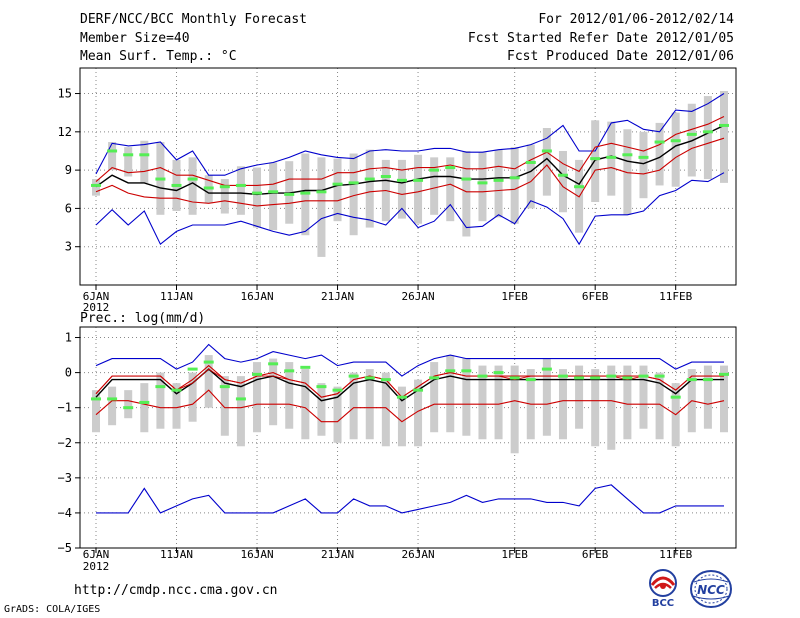 The height and width of the screenshot is (618, 800). I want to click on prec-xtick-label: 16JAN, so click(256, 554).